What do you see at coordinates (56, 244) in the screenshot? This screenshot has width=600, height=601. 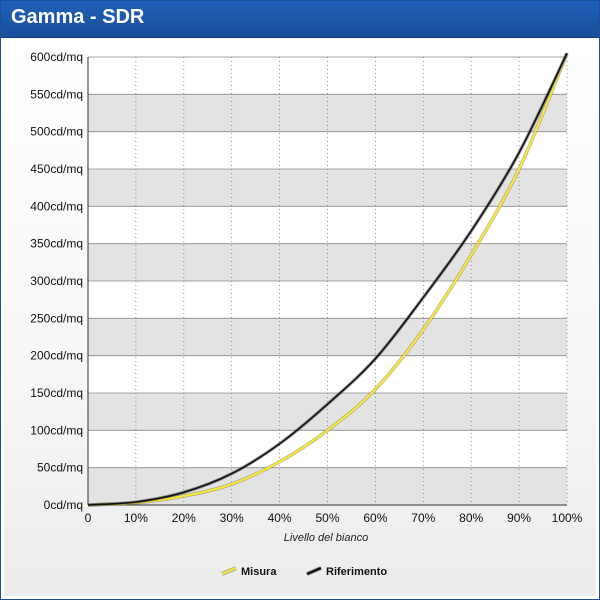 I see `y-tick-label: 350cd/mq` at bounding box center [56, 244].